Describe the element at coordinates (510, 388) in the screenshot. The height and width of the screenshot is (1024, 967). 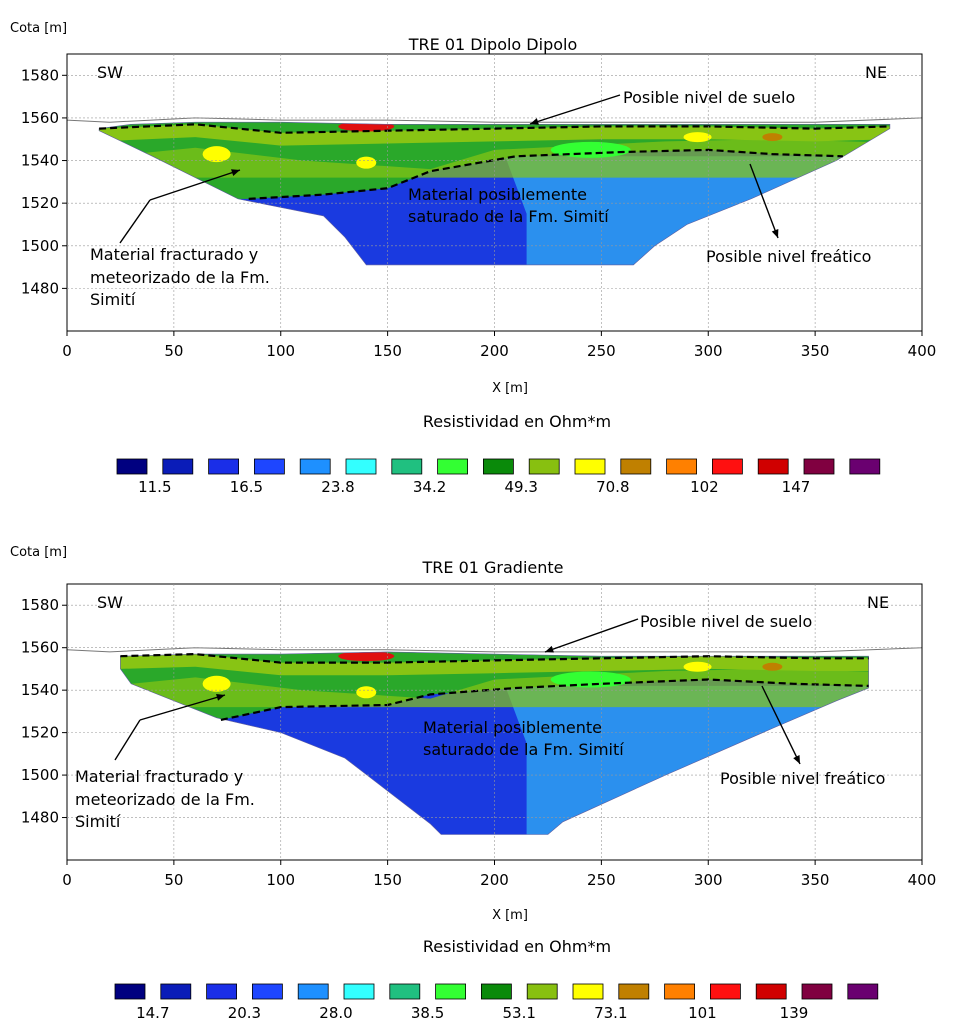
I see `x-axis-label: X [m]` at that location.